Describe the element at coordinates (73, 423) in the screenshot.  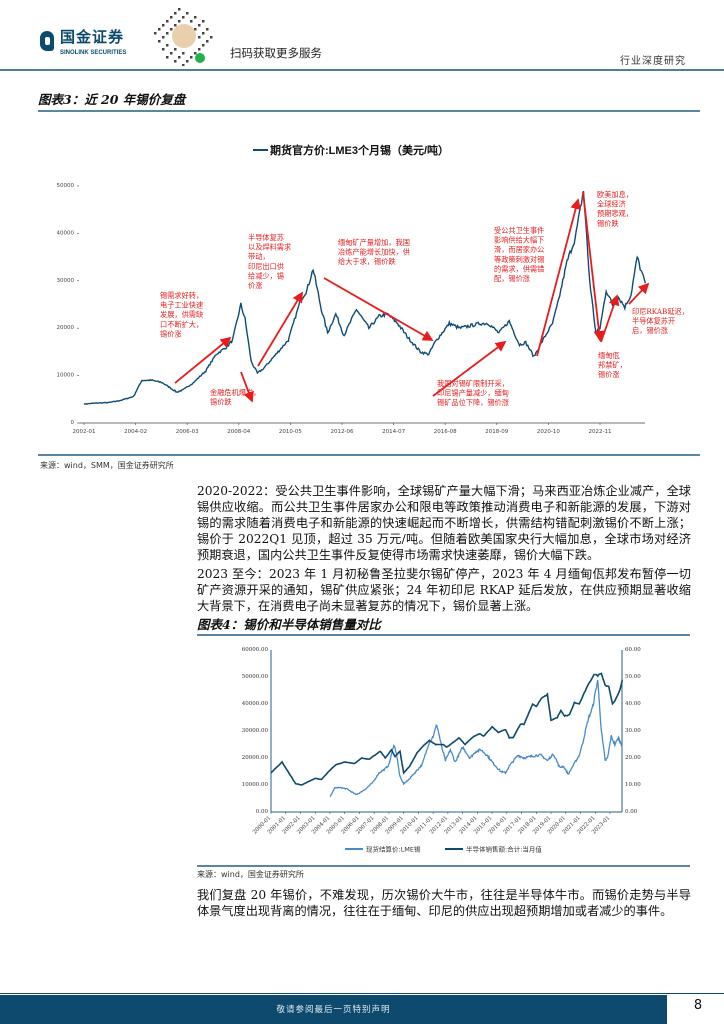
I see `y-tick-label: 0` at that location.